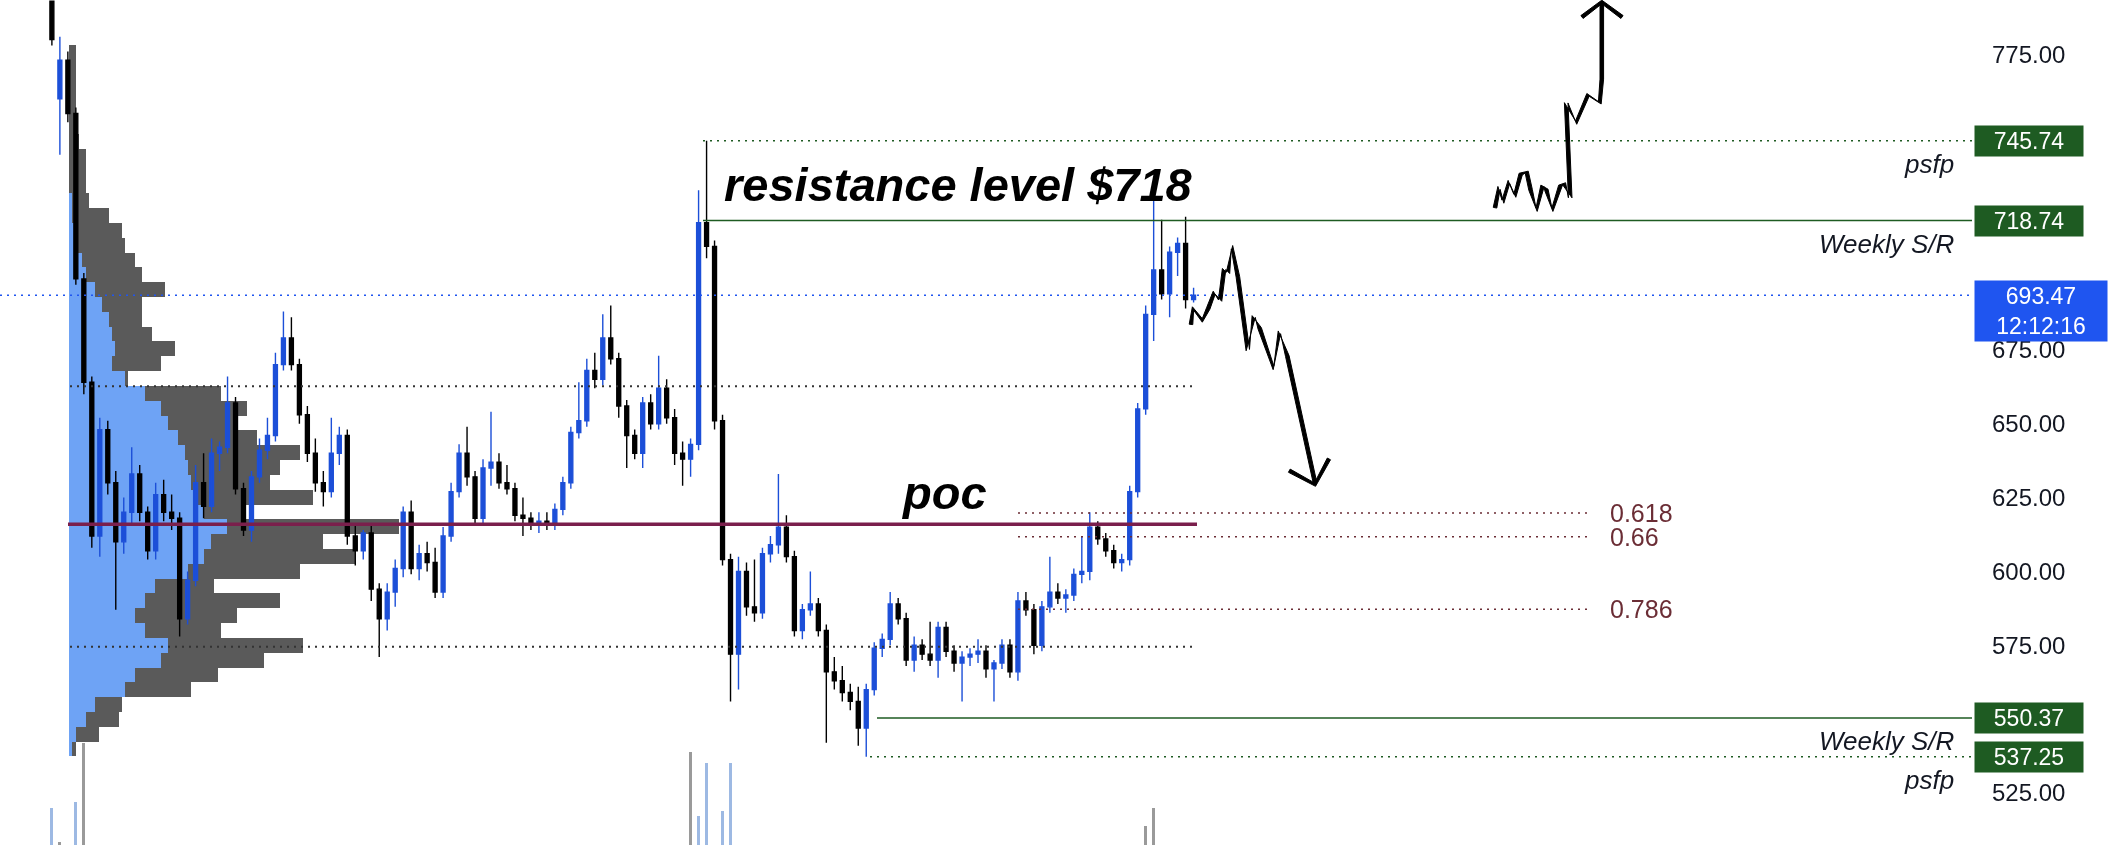 The width and height of the screenshot is (2116, 845). What do you see at coordinates (2029, 571) in the screenshot?
I see `y-tick-label: 600.00` at bounding box center [2029, 571].